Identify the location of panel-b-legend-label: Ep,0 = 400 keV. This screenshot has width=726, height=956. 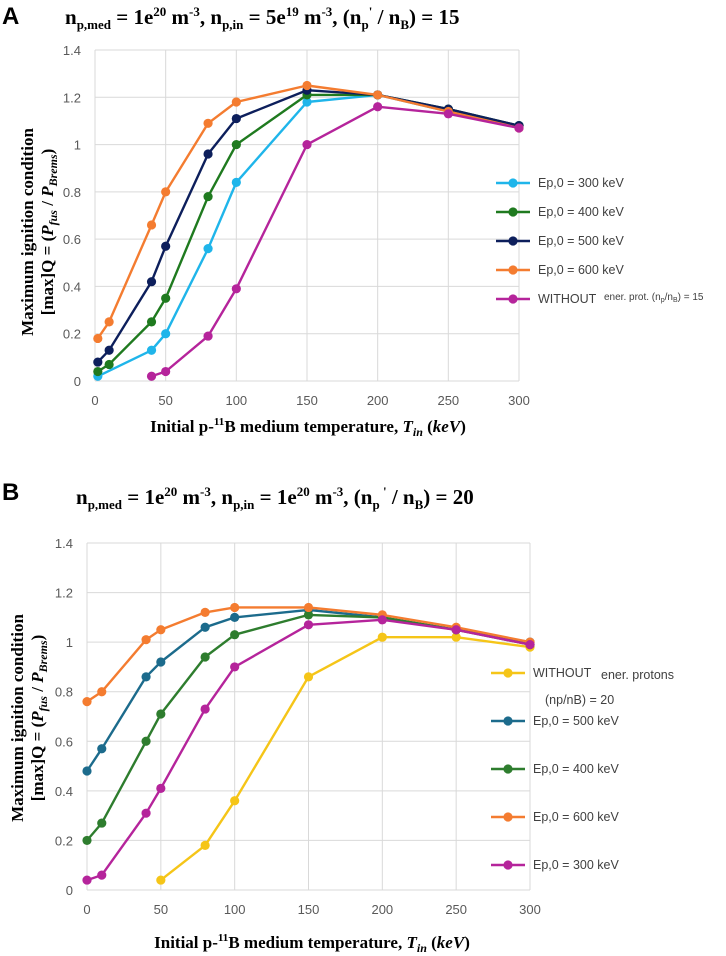
(576, 769).